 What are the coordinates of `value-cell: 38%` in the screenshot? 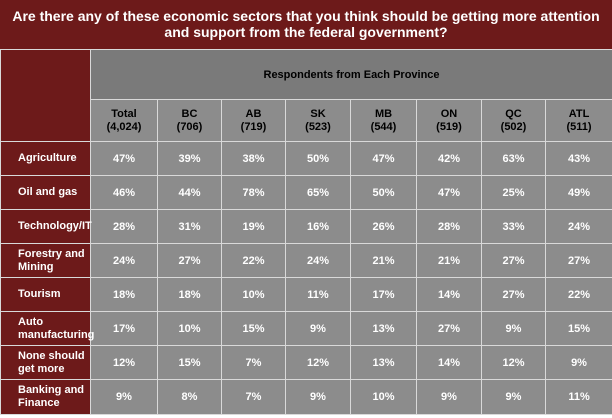 It's located at (253, 158).